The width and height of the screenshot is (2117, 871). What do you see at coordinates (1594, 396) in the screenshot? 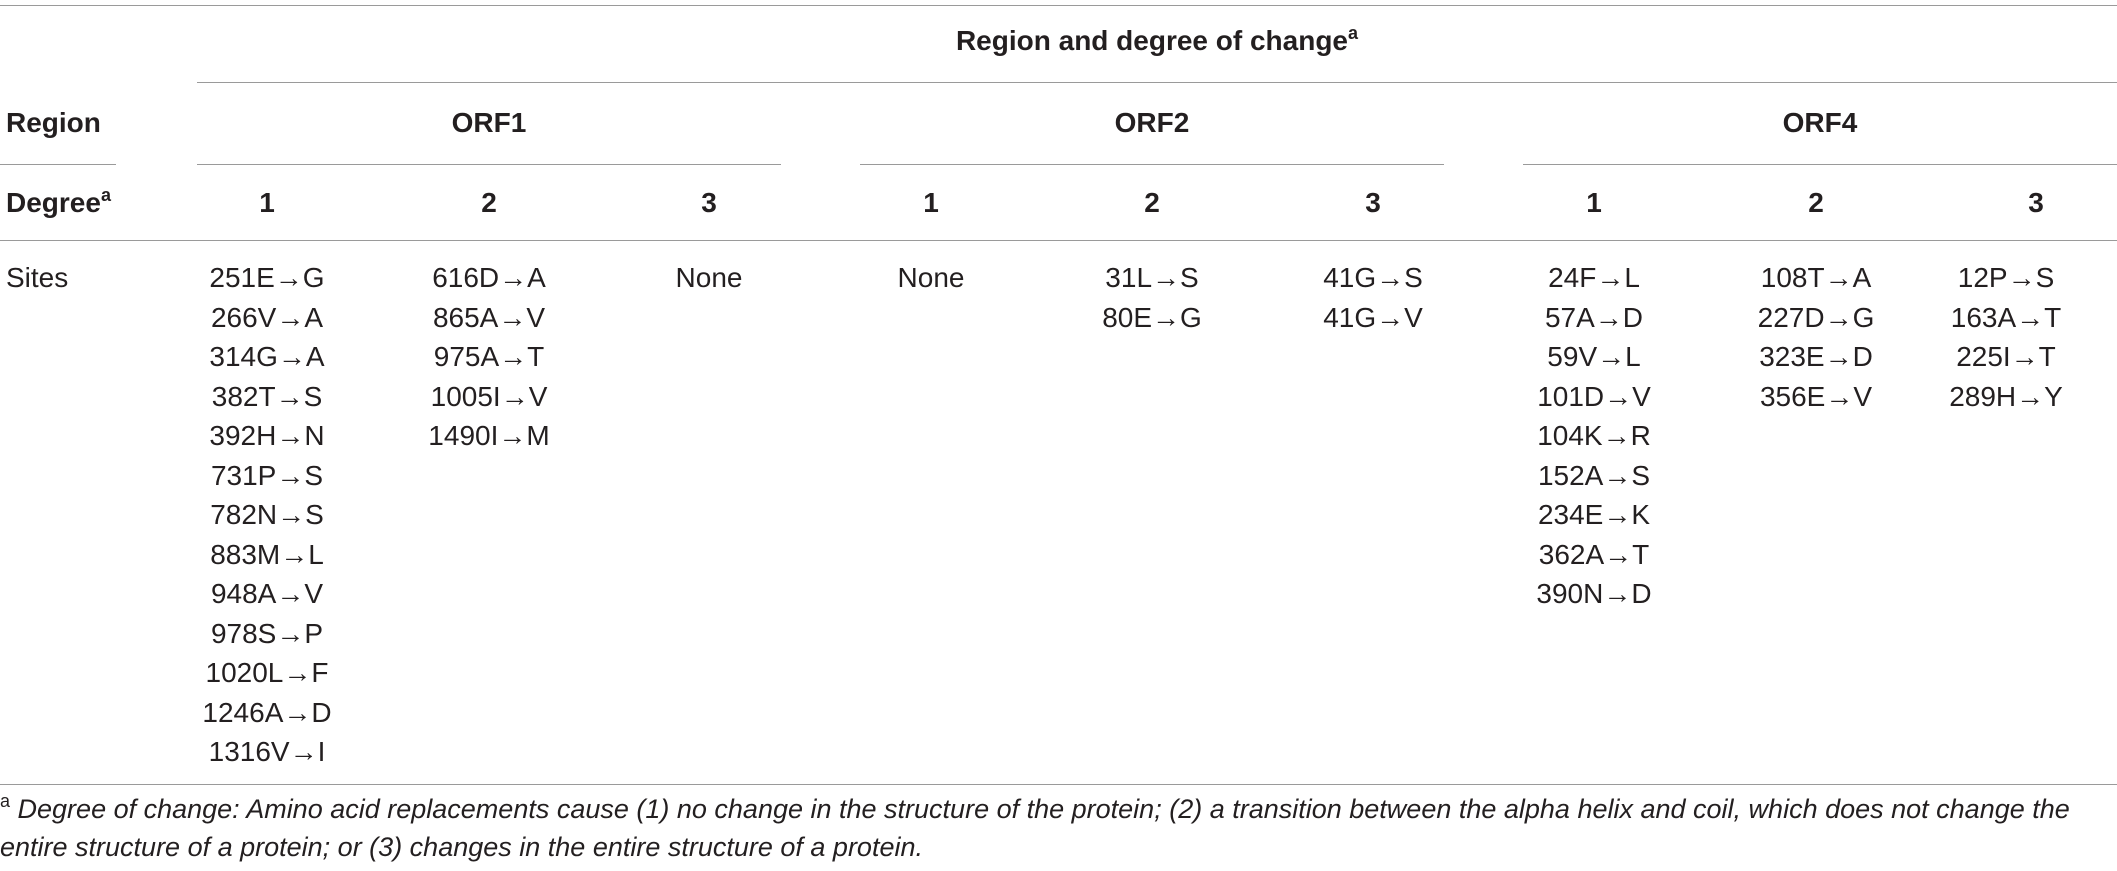
I see `site-entry: 101D→V` at bounding box center [1594, 396].